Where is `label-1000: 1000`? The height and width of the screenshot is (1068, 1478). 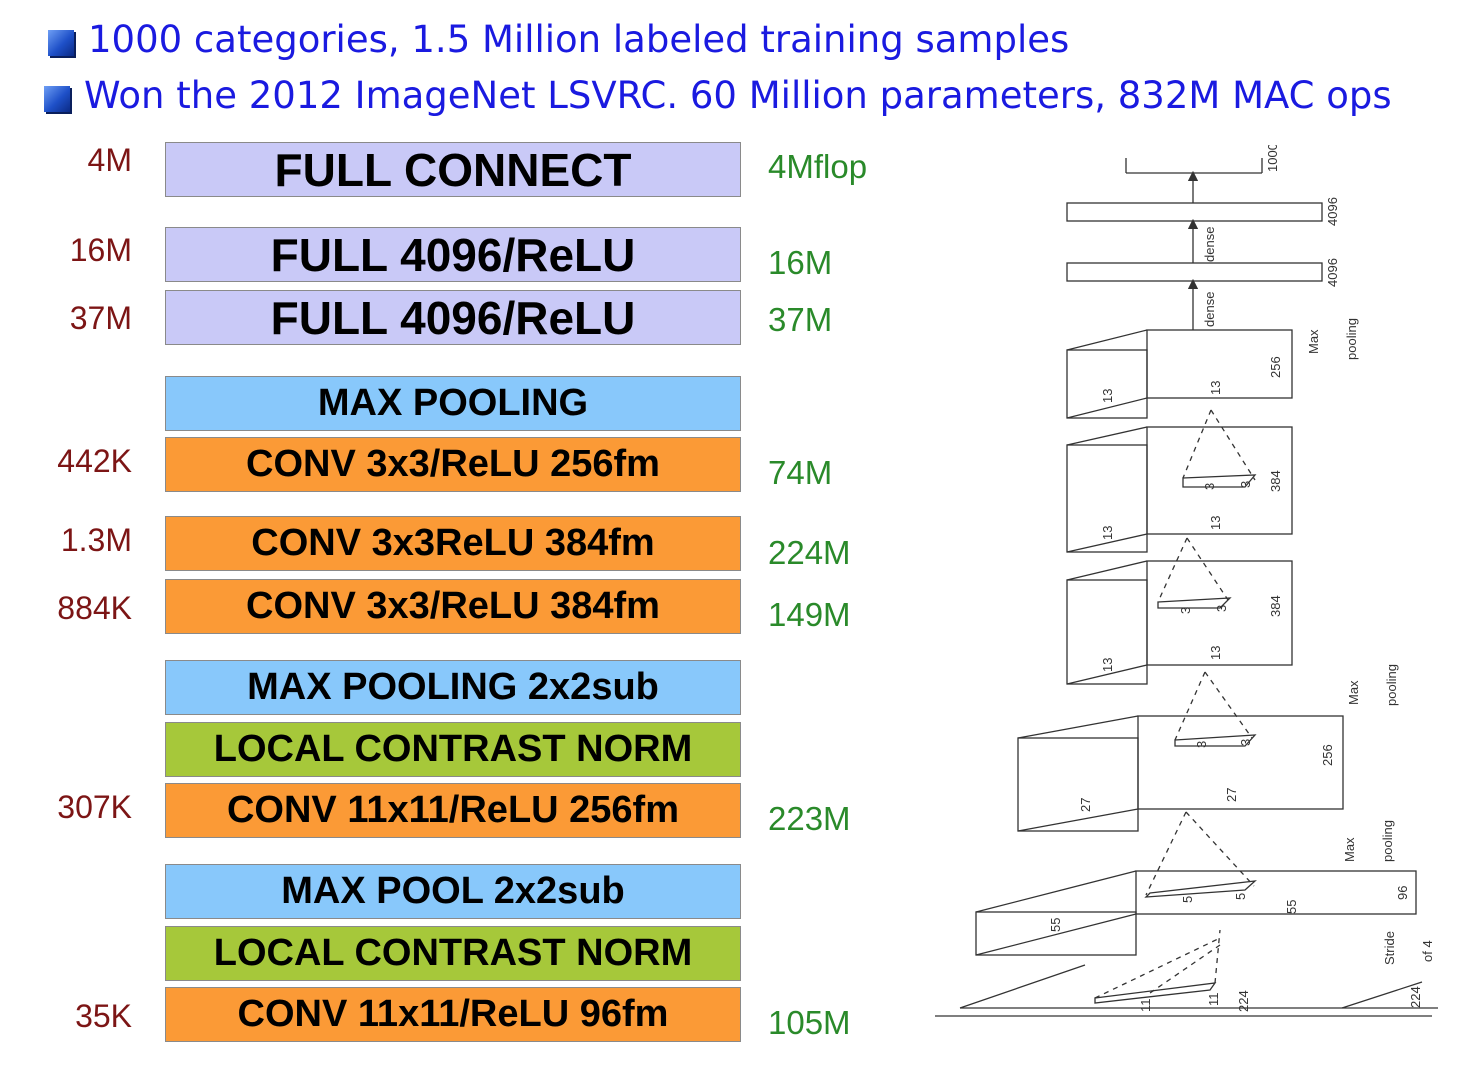
label-1000: 1000 is located at coordinates (1272, 158).